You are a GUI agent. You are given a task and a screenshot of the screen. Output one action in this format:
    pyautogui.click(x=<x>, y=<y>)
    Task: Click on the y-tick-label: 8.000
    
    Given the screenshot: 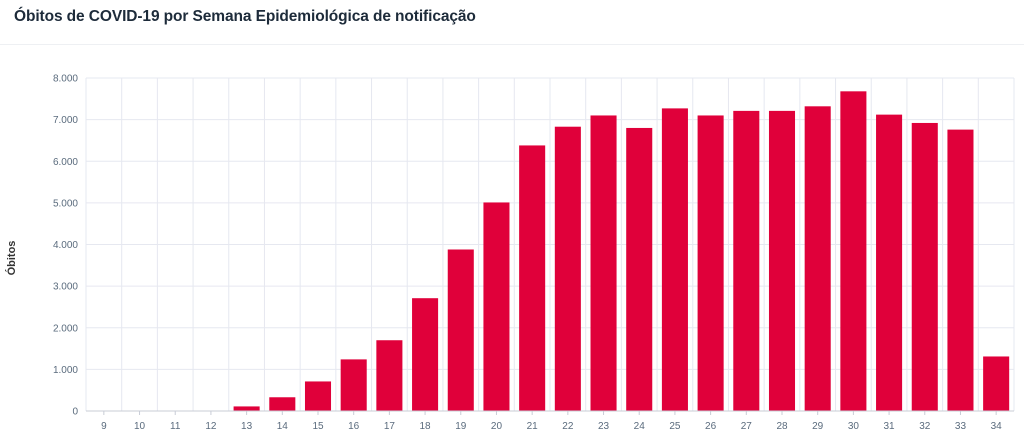 What is the action you would take?
    pyautogui.click(x=65, y=79)
    